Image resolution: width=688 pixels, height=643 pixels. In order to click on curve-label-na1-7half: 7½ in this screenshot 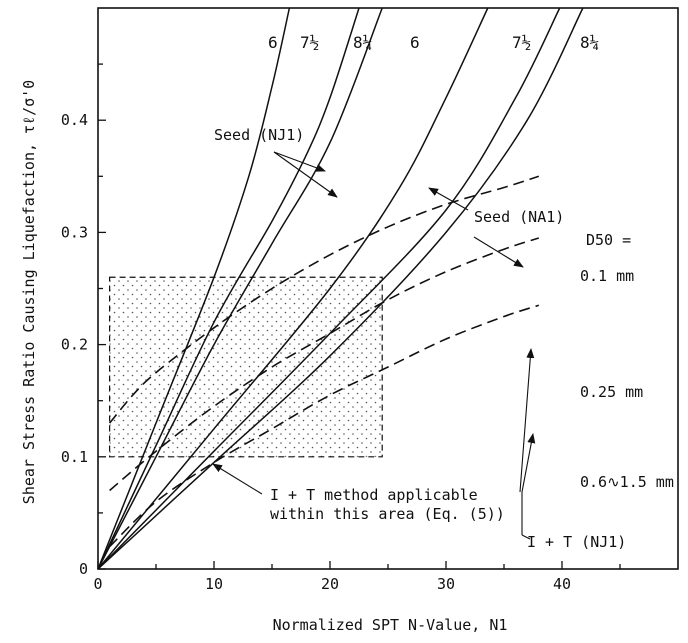, I will do `click(521, 42)`.